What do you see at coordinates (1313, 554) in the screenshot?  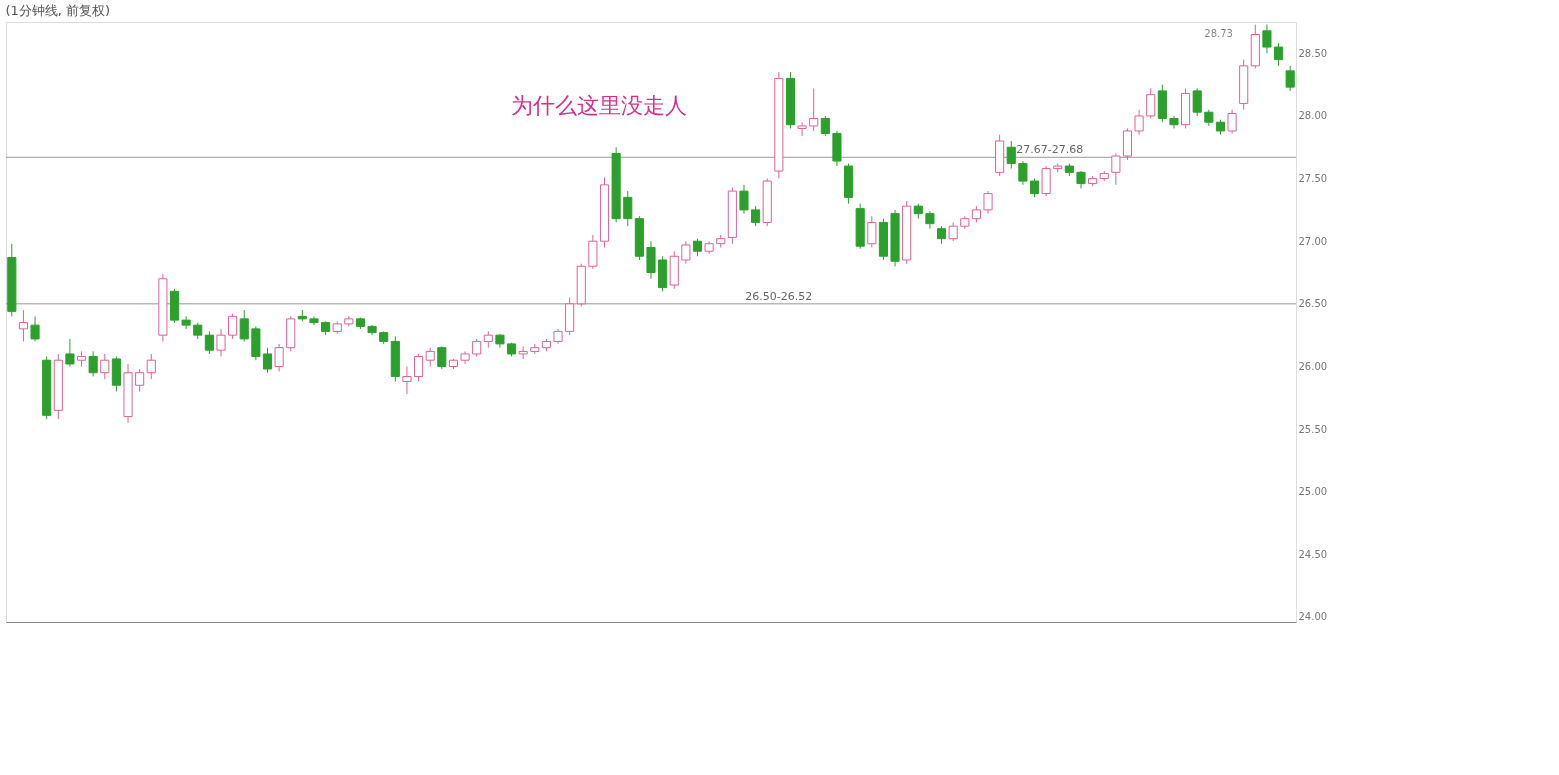 I see `y-tick-label: 24.50` at bounding box center [1313, 554].